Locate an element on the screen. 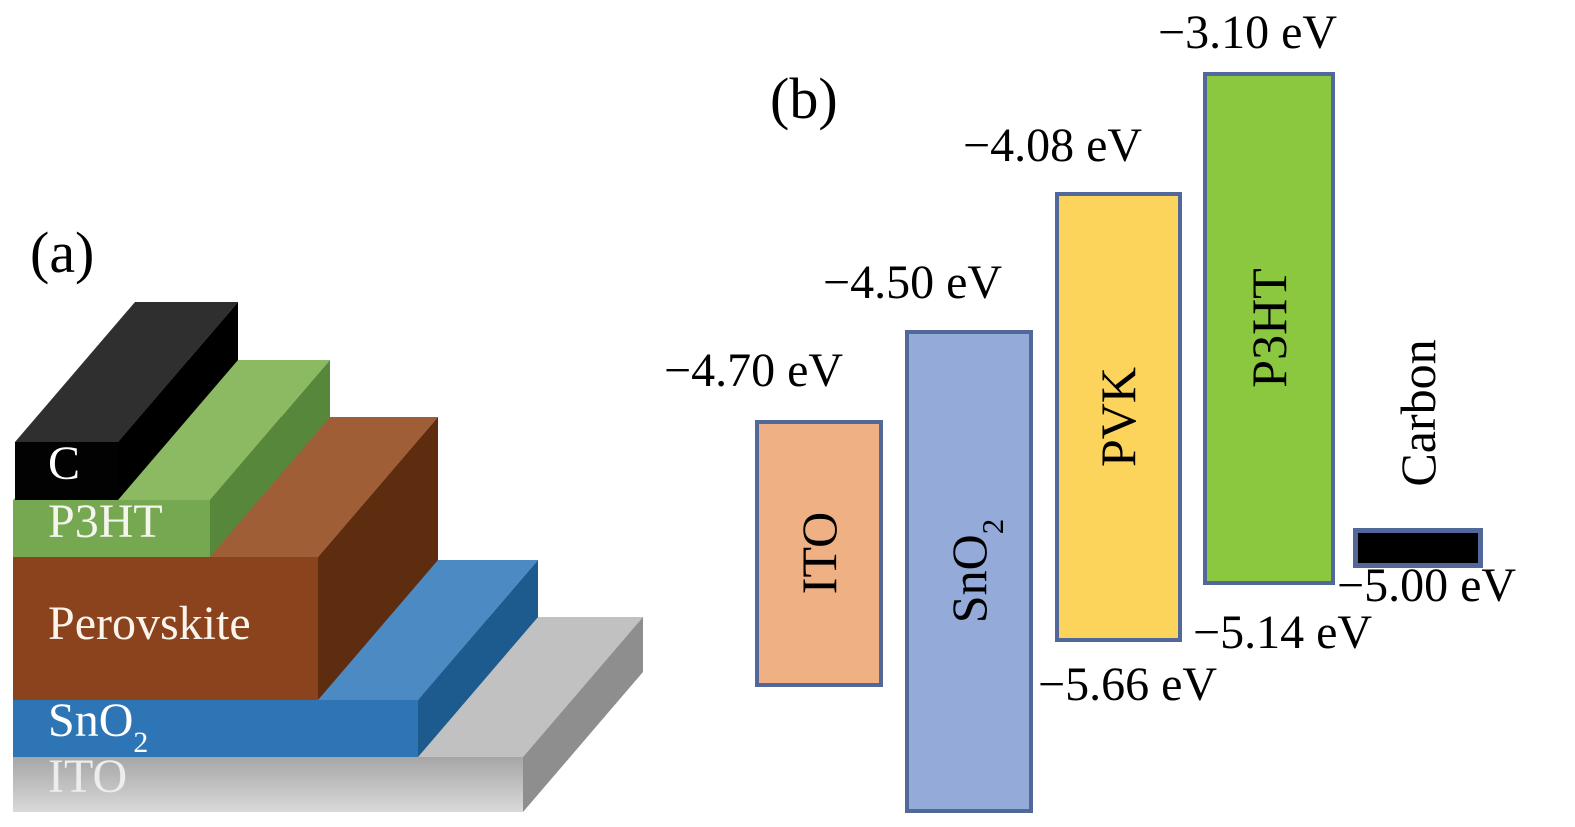  ito-front-face is located at coordinates (268, 784).